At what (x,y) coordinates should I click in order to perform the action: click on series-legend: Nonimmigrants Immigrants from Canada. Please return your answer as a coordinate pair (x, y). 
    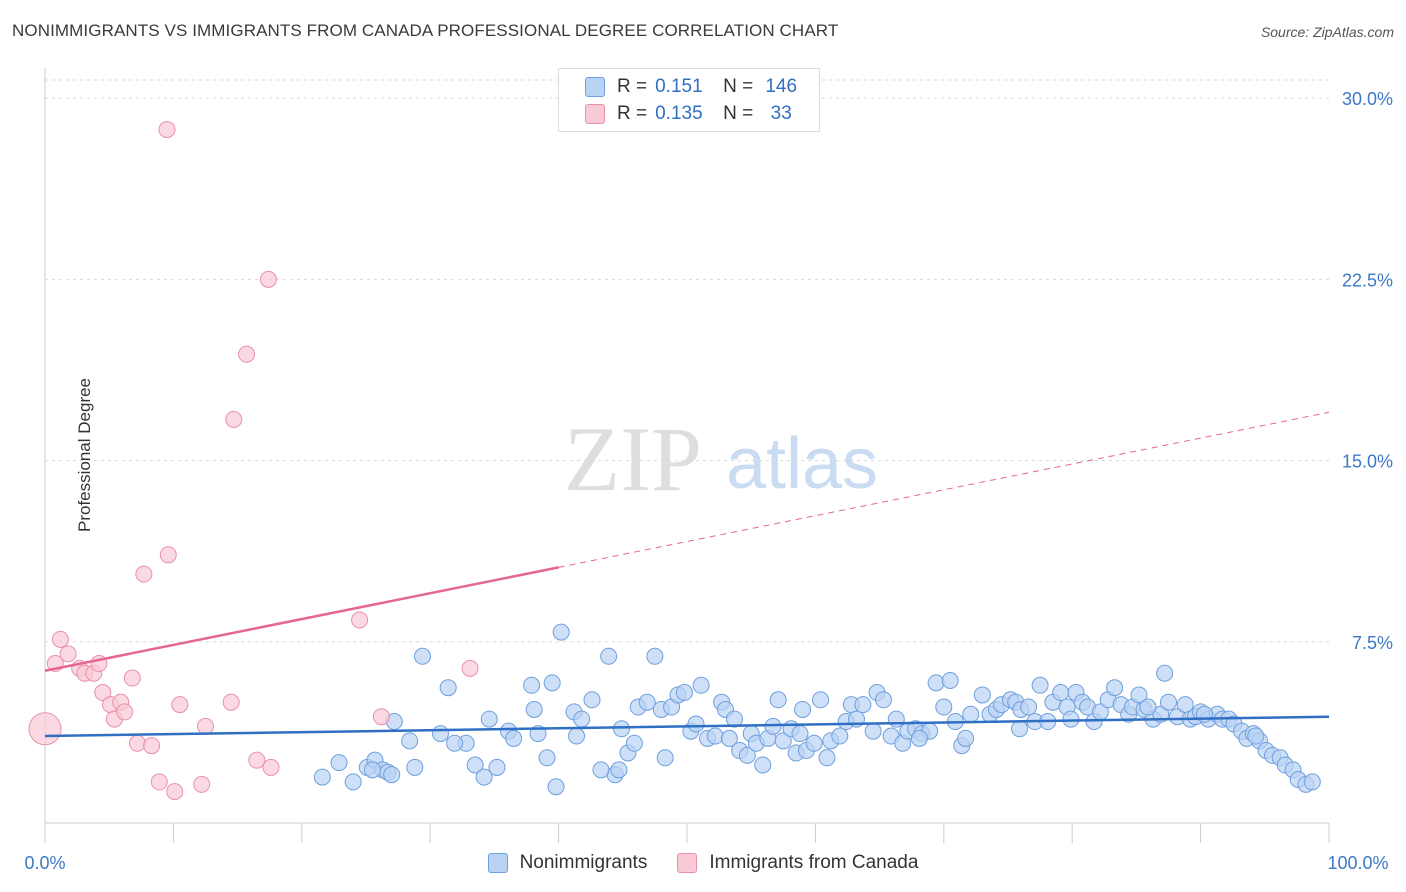
    Looking at the image, I should click on (703, 863).